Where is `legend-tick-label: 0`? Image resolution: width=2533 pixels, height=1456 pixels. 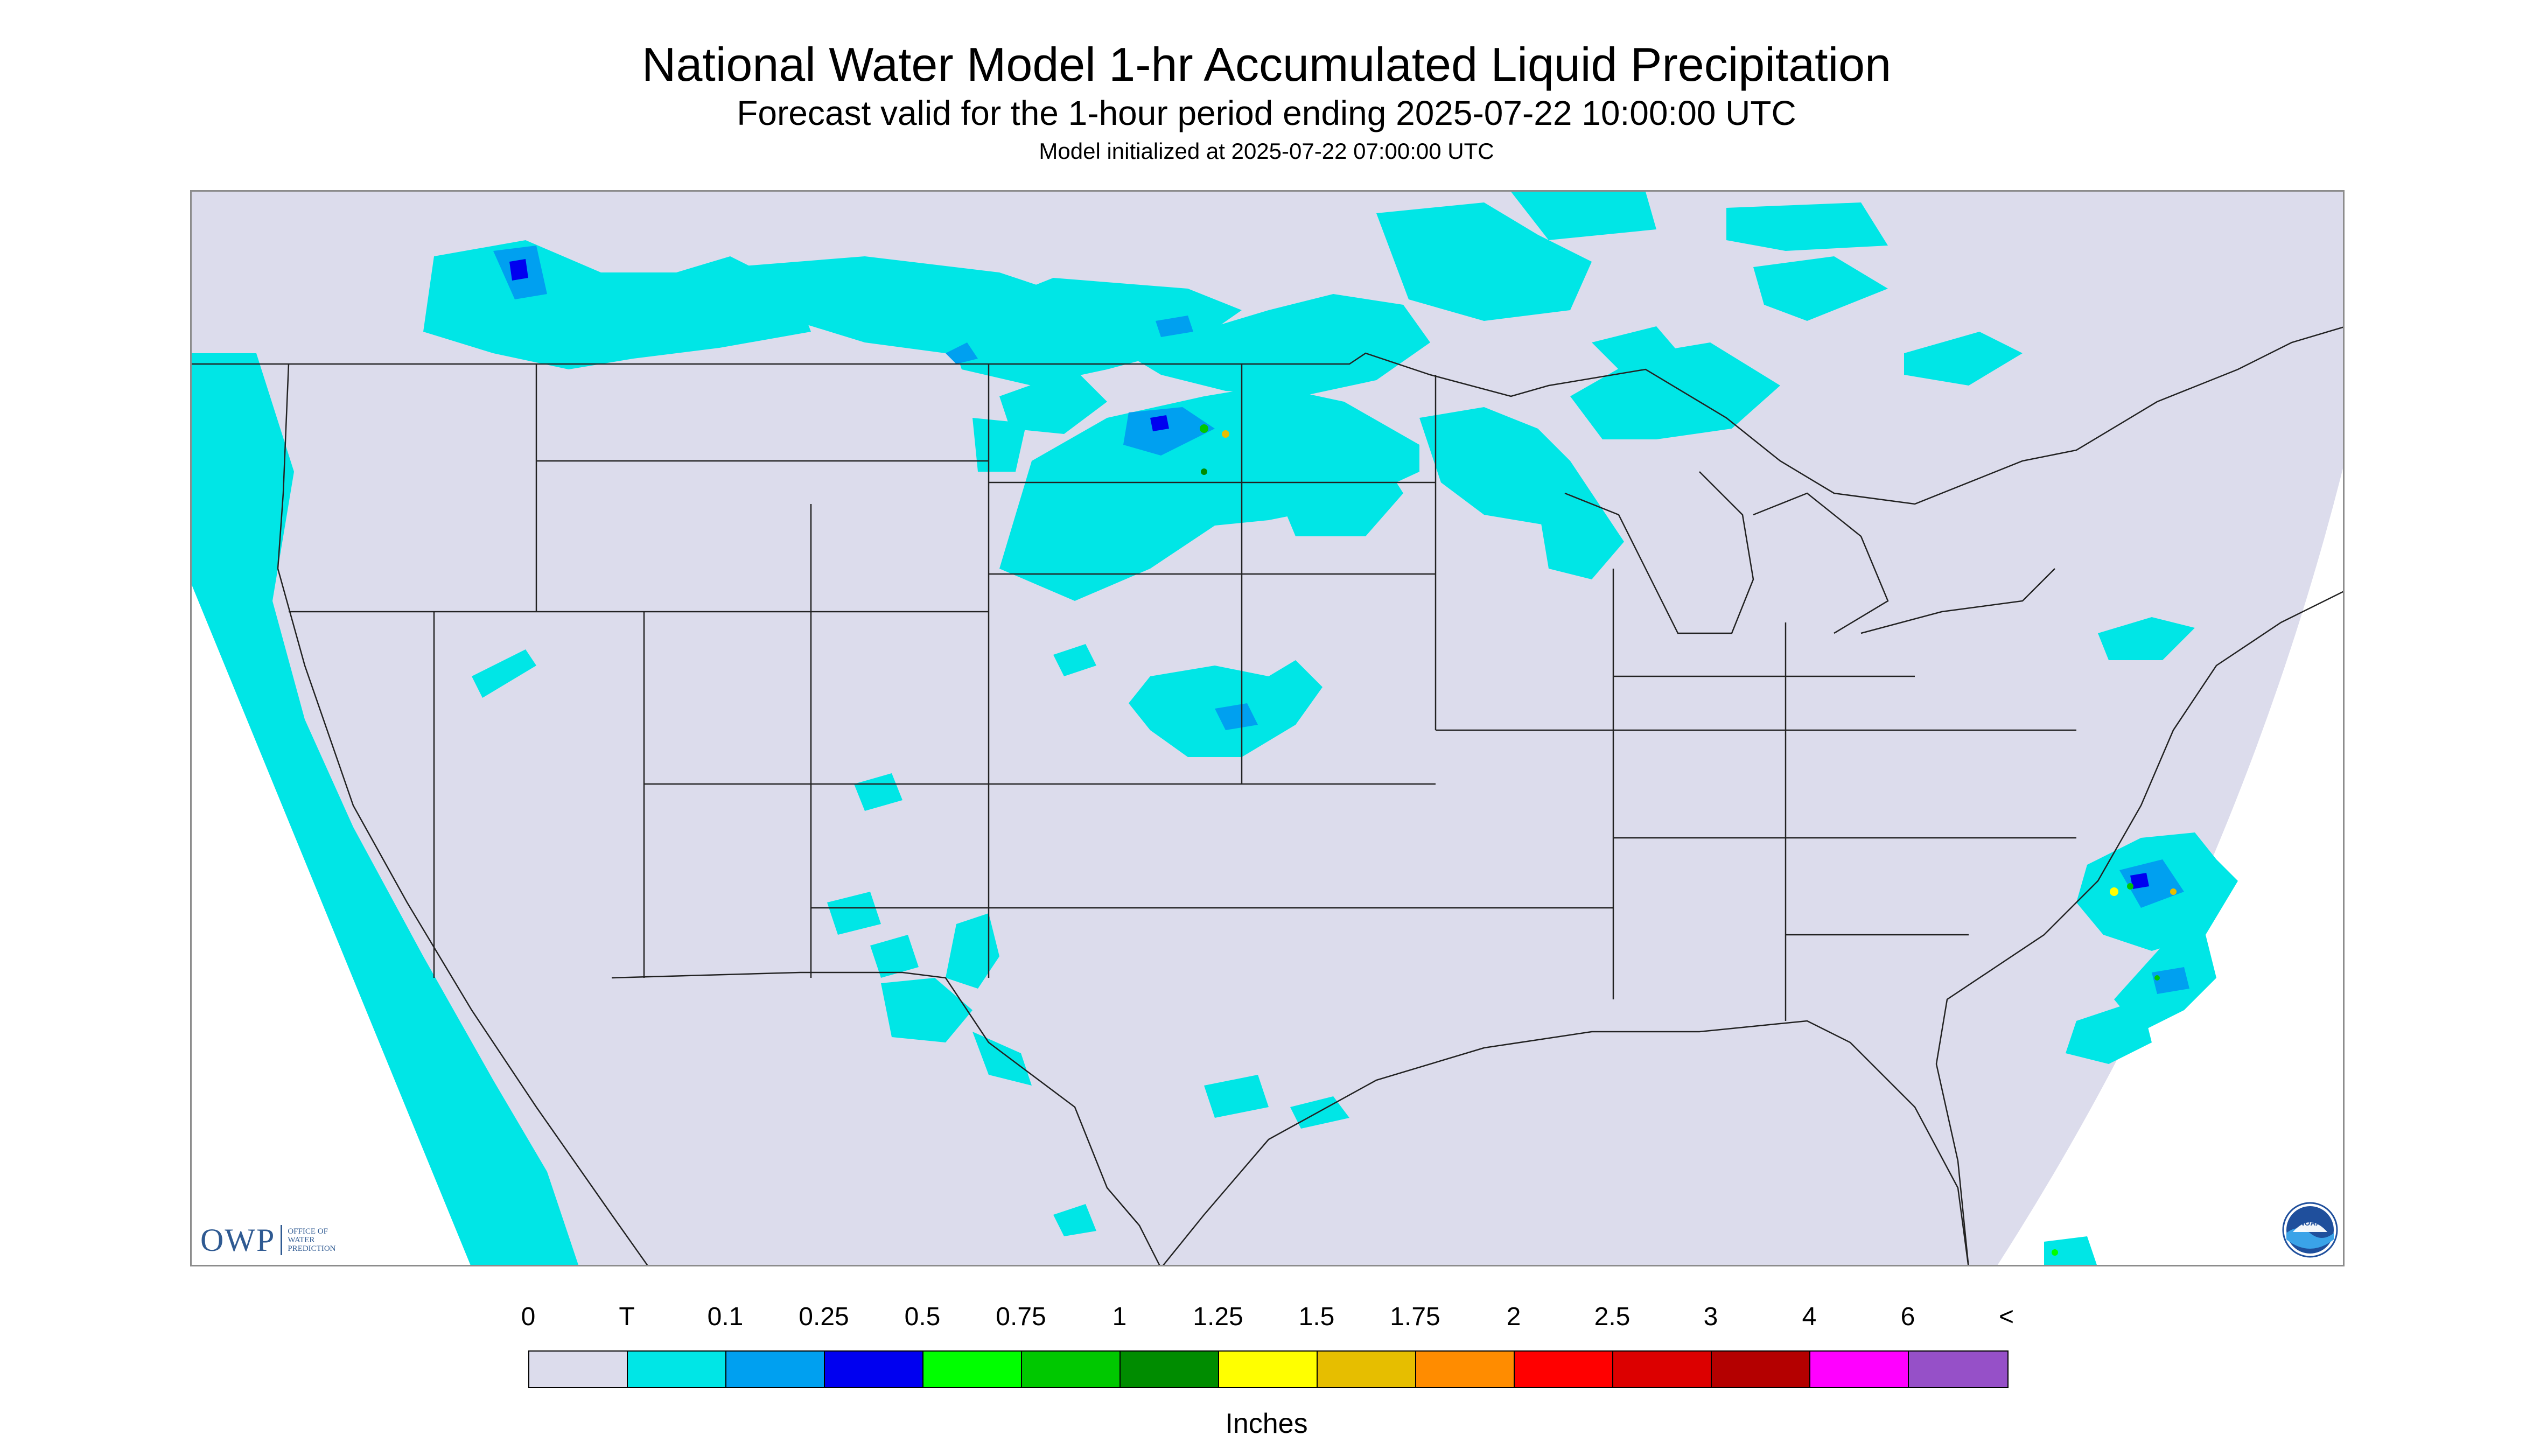 legend-tick-label: 0 is located at coordinates (529, 1317).